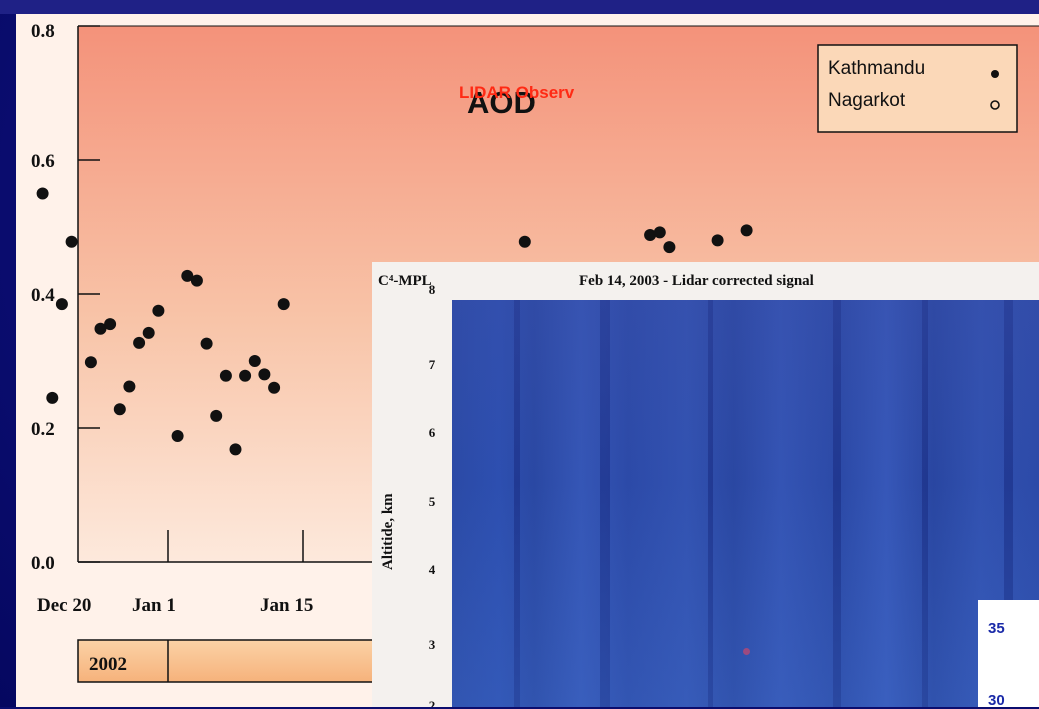 The height and width of the screenshot is (709, 1039). Describe the element at coordinates (432, 501) in the screenshot. I see `lidar-y-tick-5: 5` at that location.